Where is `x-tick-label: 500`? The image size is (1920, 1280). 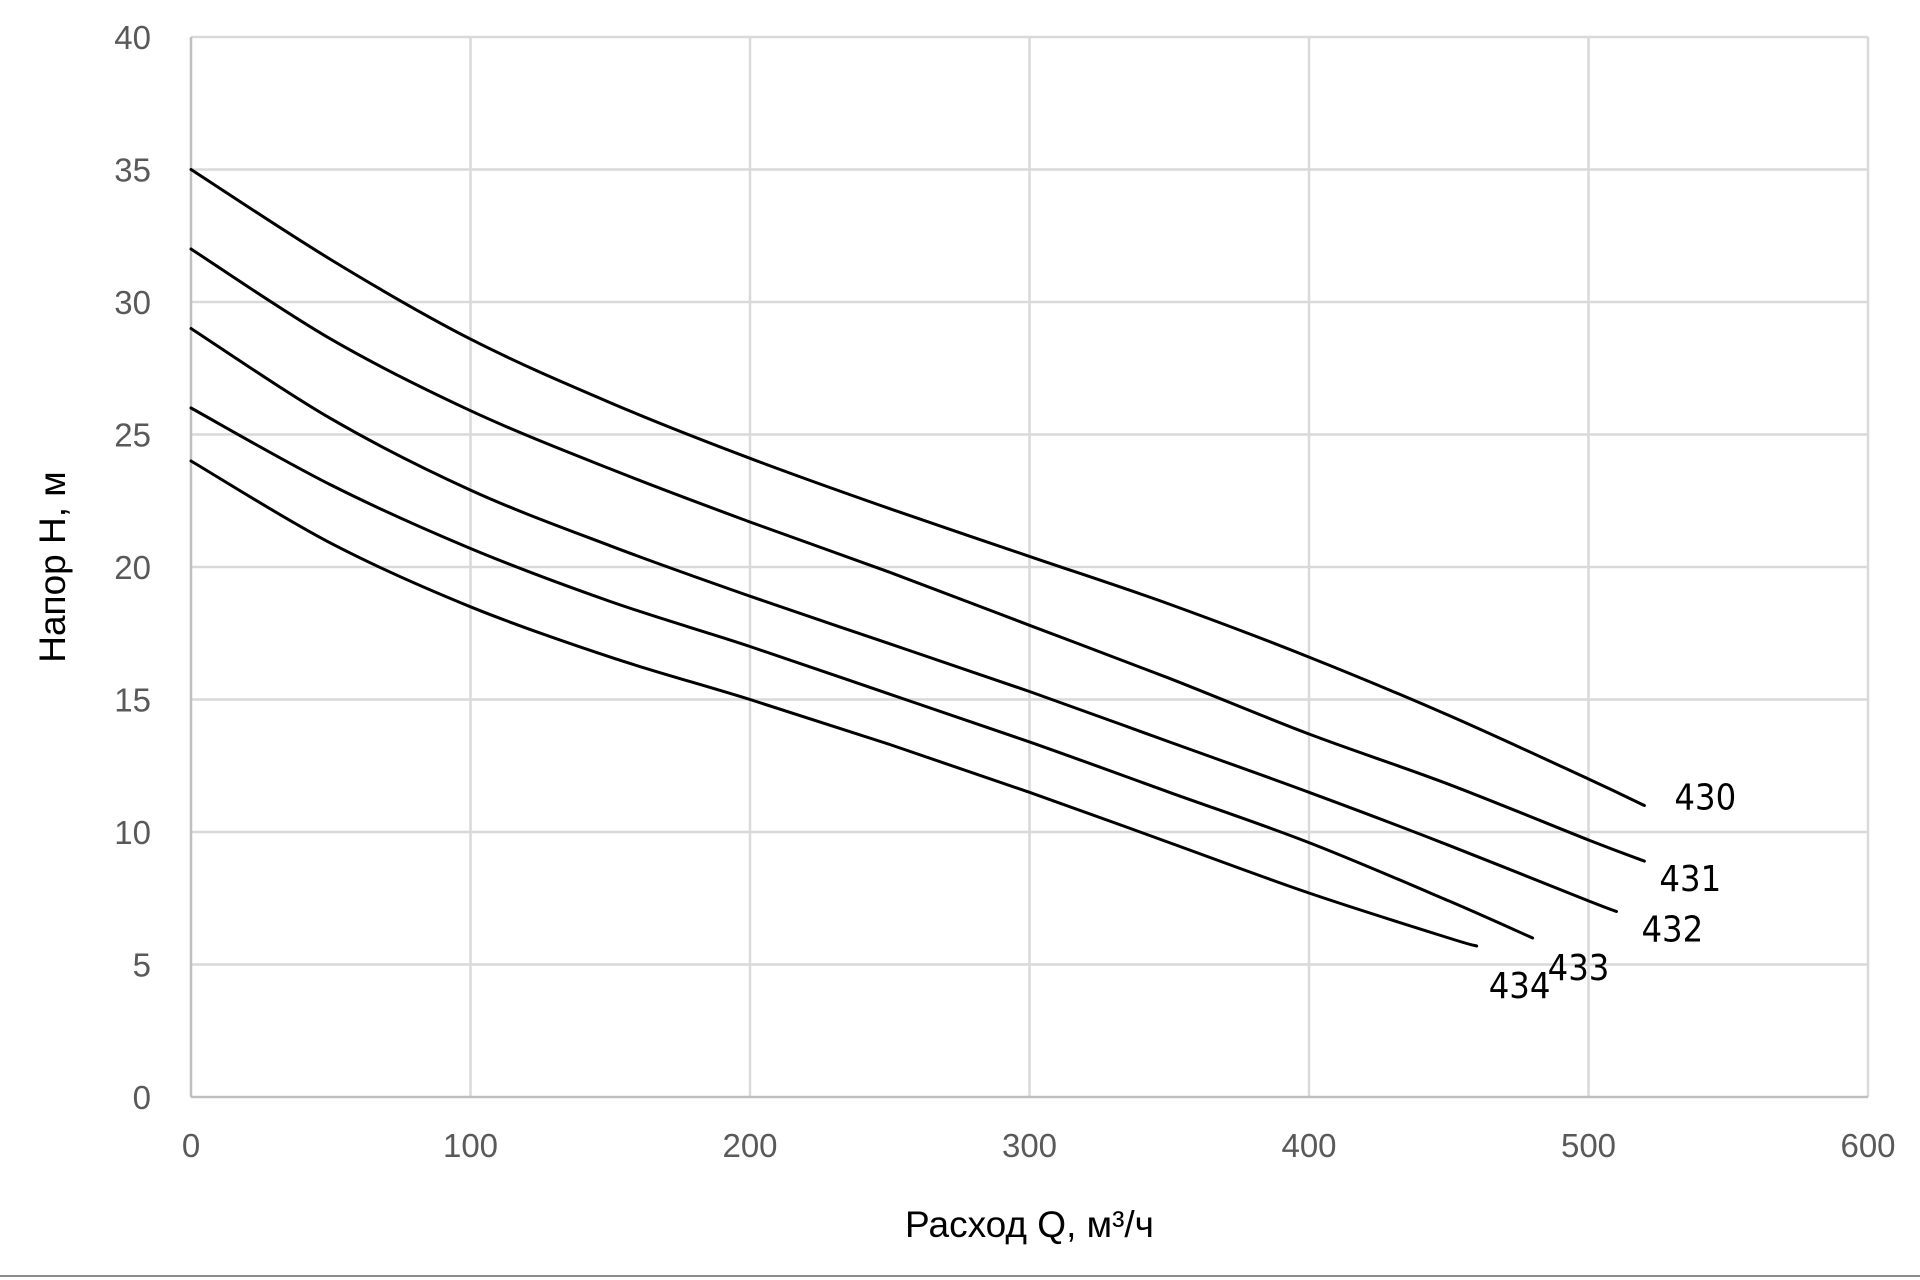
x-tick-label: 500 is located at coordinates (1588, 1145).